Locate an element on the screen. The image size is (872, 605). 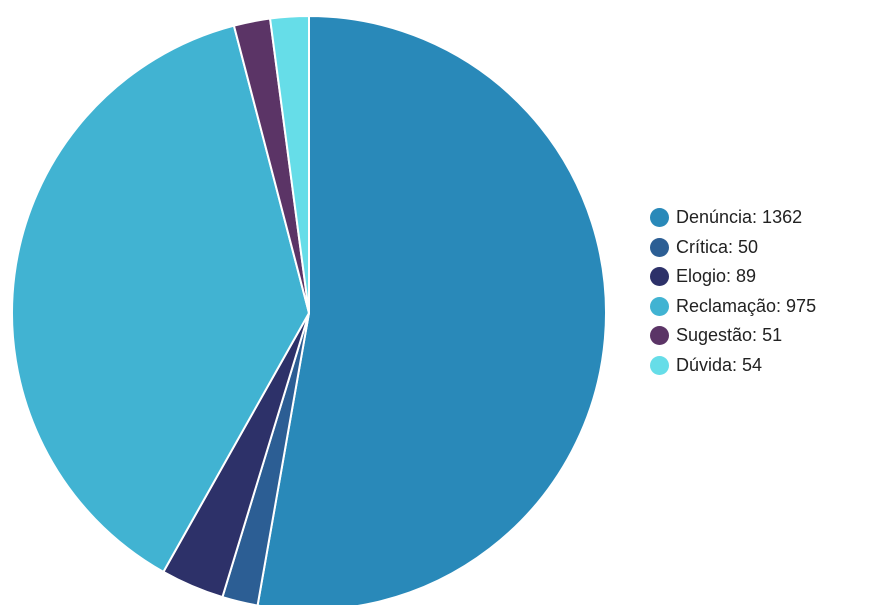
legend-item-elogio: Elogio: 89 is located at coordinates (733, 277).